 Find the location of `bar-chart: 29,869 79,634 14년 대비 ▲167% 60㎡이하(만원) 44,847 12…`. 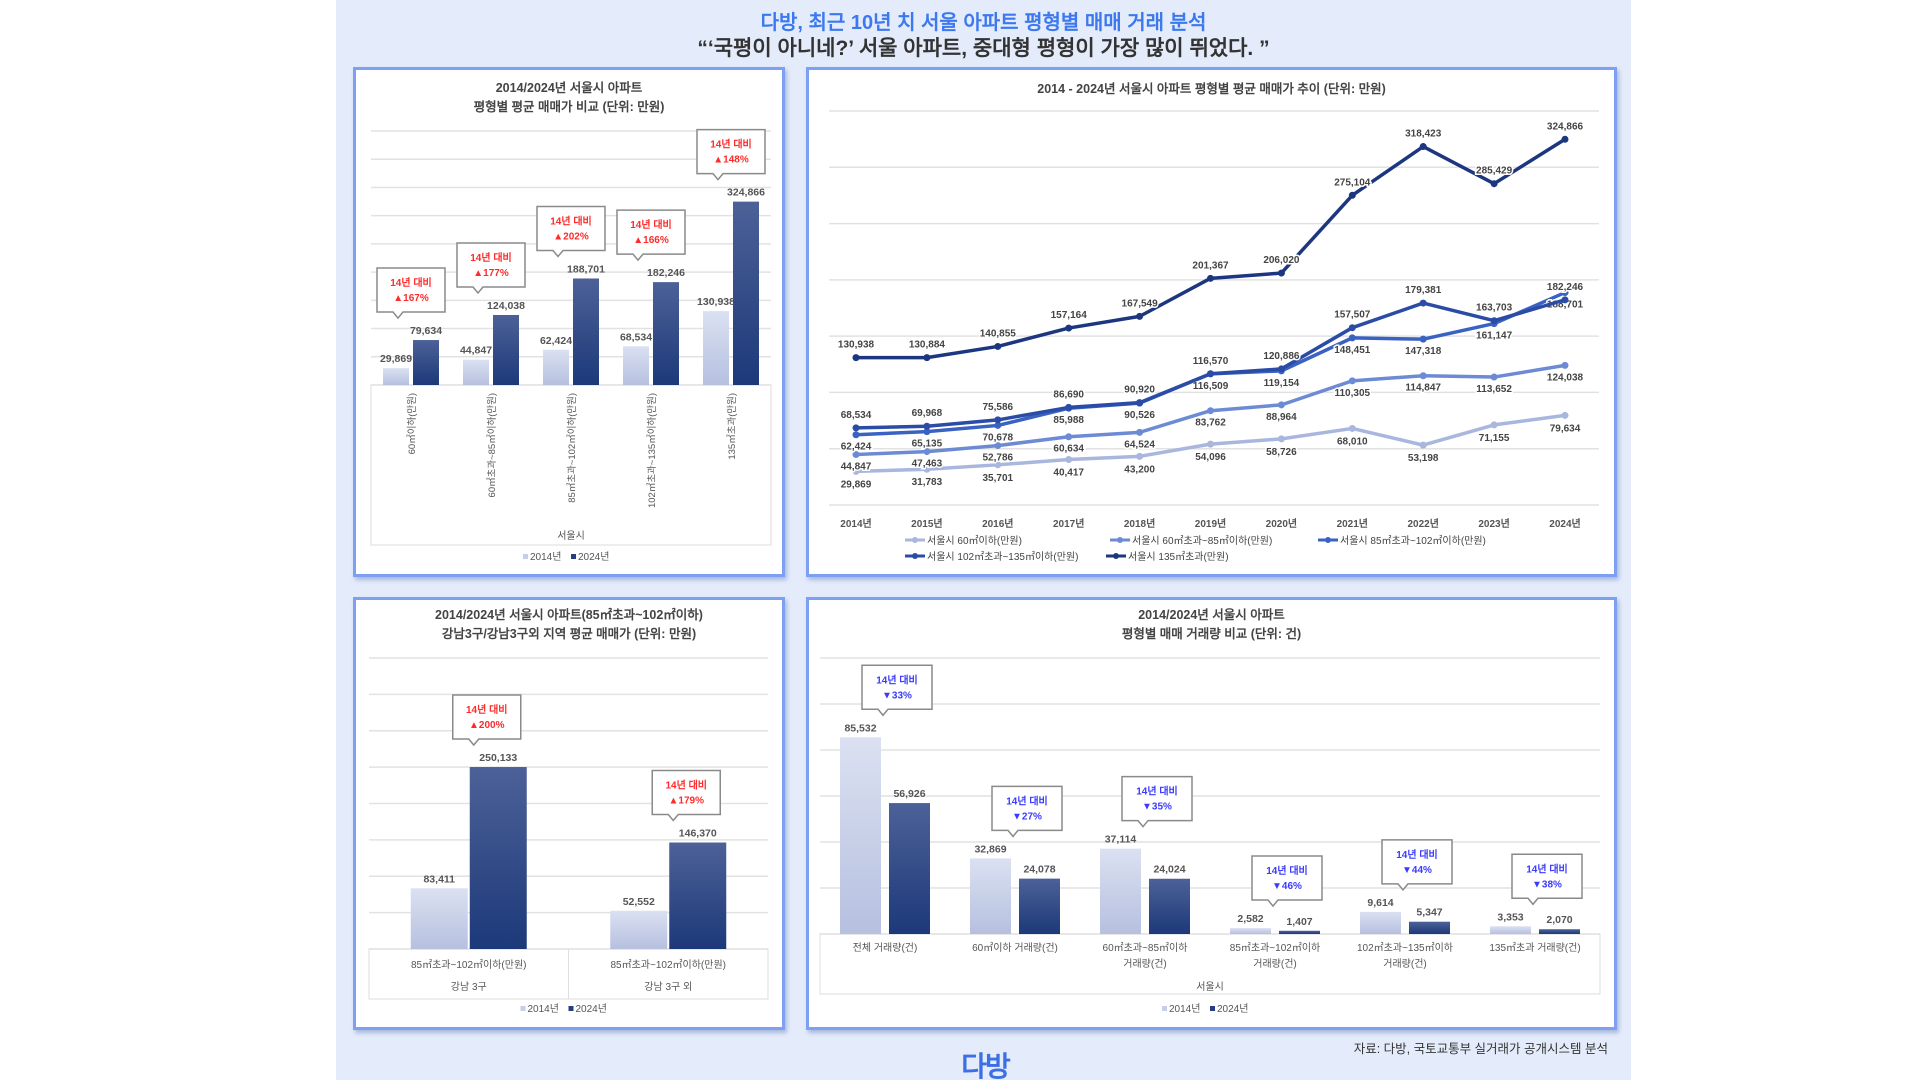

bar-chart: 29,869 79,634 14년 대비 ▲167% 60㎡이하(만원) 44,847 12… is located at coordinates (571, 345).